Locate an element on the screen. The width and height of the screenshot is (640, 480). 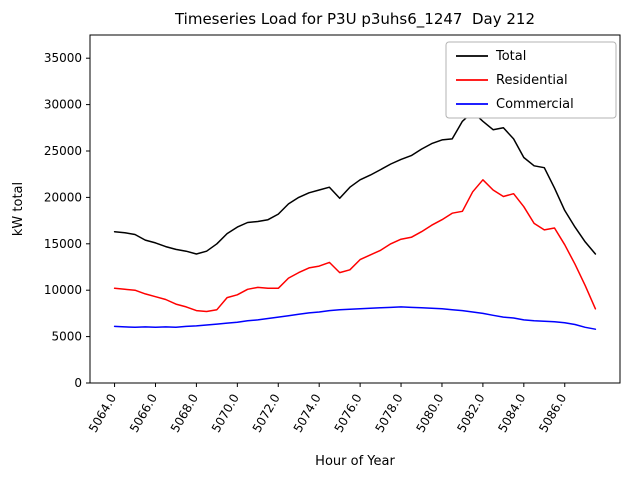
y-axis-label: kW total is located at coordinates (18, 209).